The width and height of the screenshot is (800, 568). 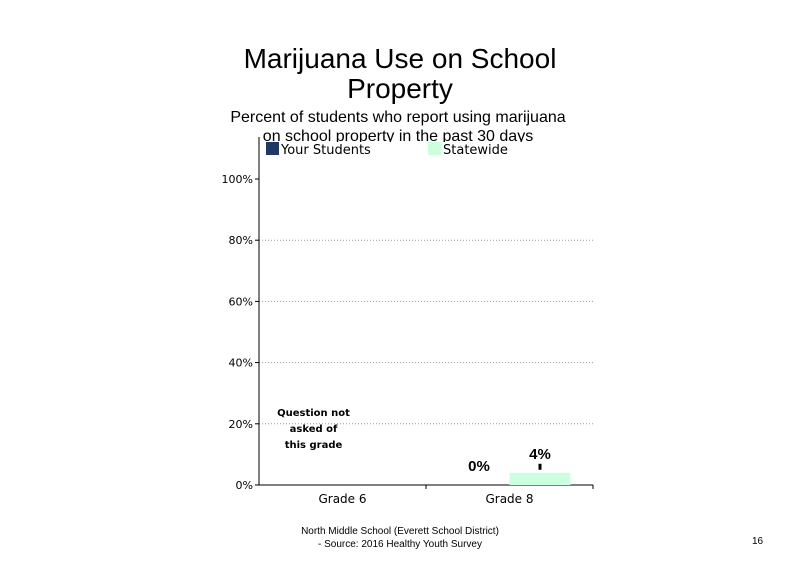 I want to click on y-tick-label: 60%, so click(x=241, y=301).